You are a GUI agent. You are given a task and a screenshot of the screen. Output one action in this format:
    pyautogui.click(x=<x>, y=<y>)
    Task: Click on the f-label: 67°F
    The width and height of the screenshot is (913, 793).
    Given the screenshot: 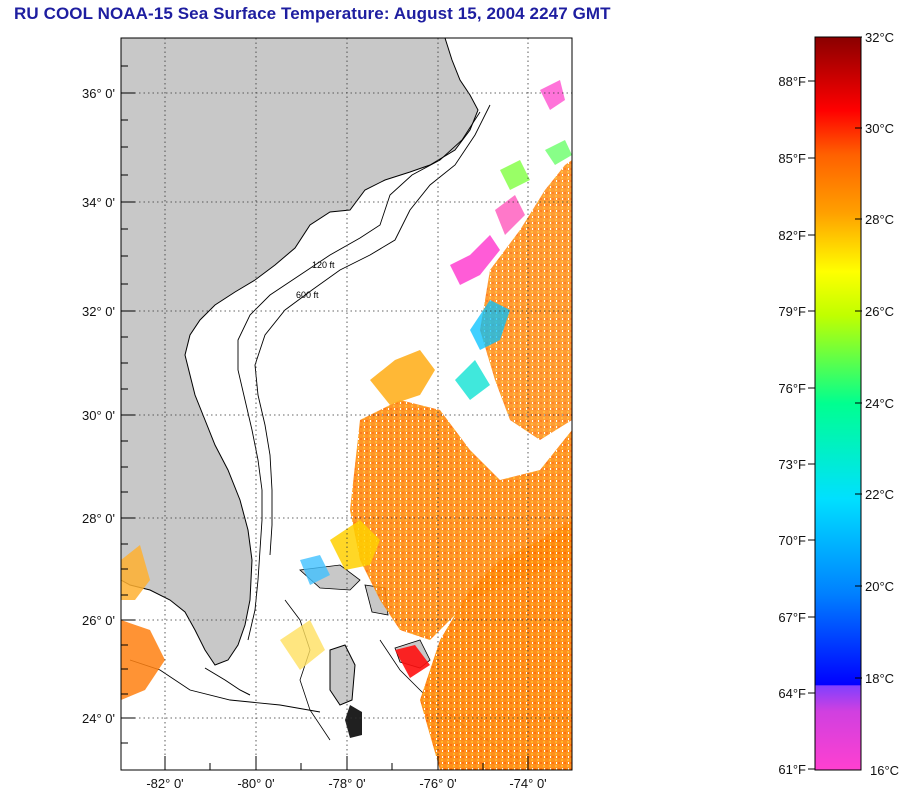 What is the action you would take?
    pyautogui.click(x=792, y=617)
    